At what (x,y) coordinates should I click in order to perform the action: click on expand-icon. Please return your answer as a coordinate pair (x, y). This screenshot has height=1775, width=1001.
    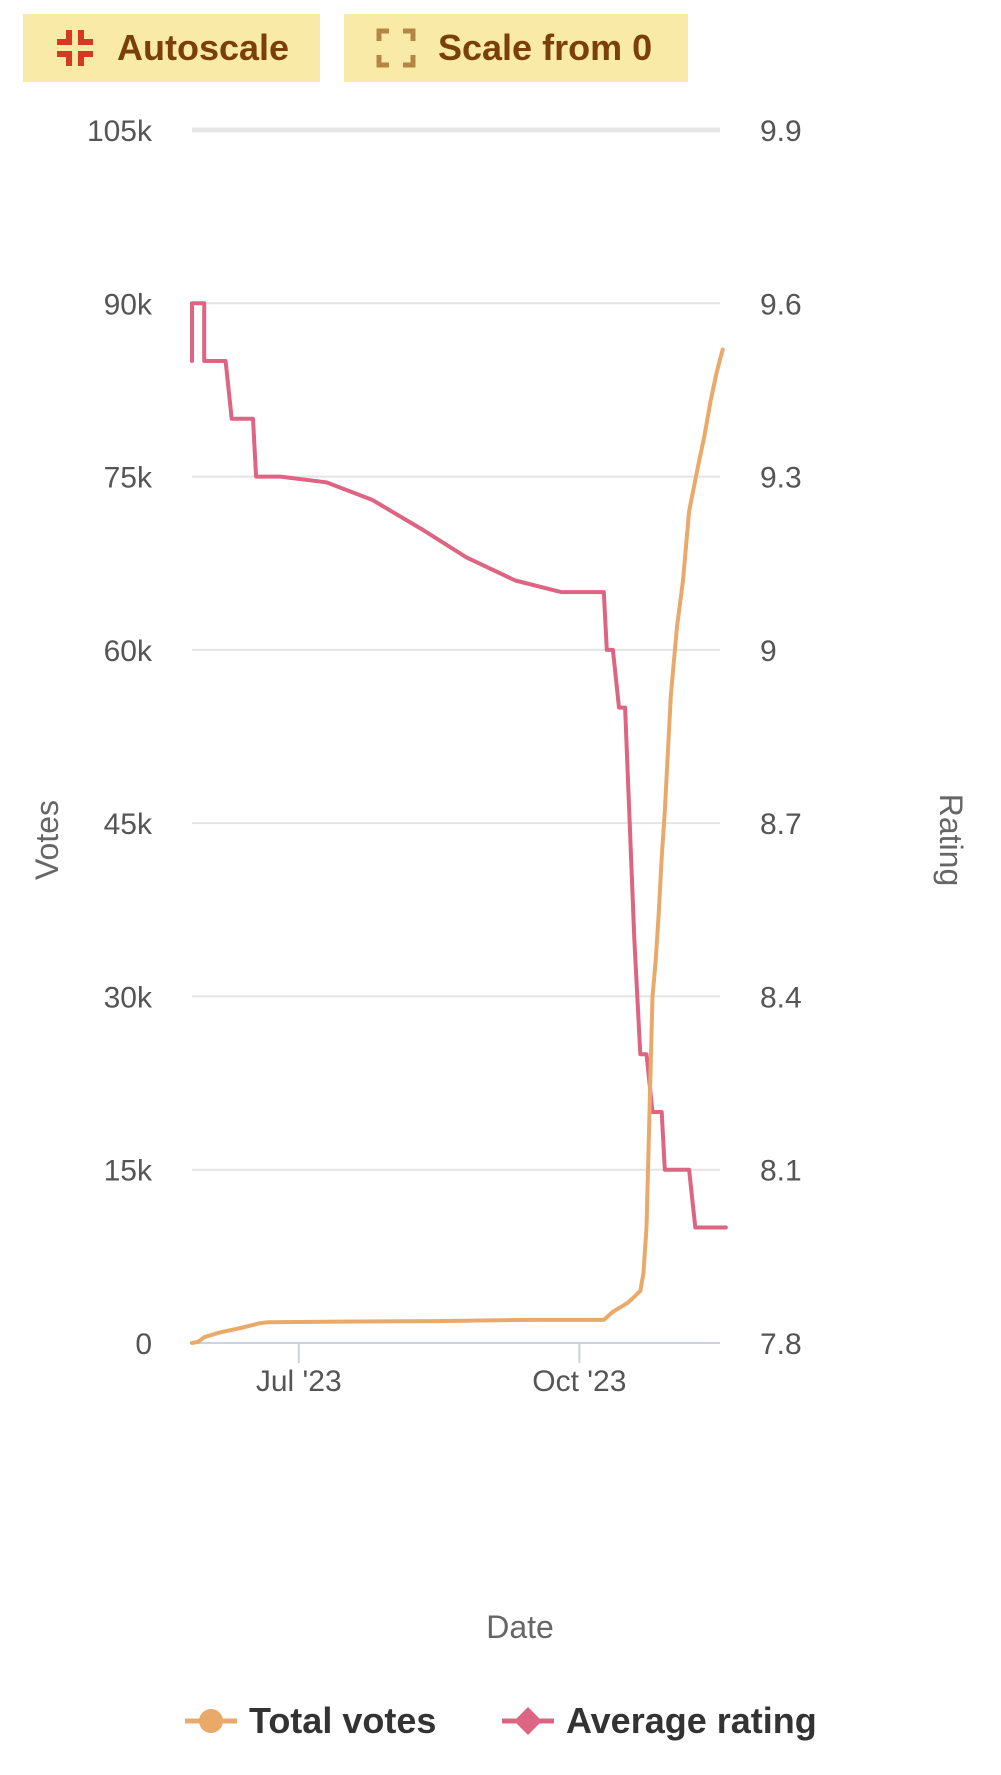
    Looking at the image, I should click on (396, 48).